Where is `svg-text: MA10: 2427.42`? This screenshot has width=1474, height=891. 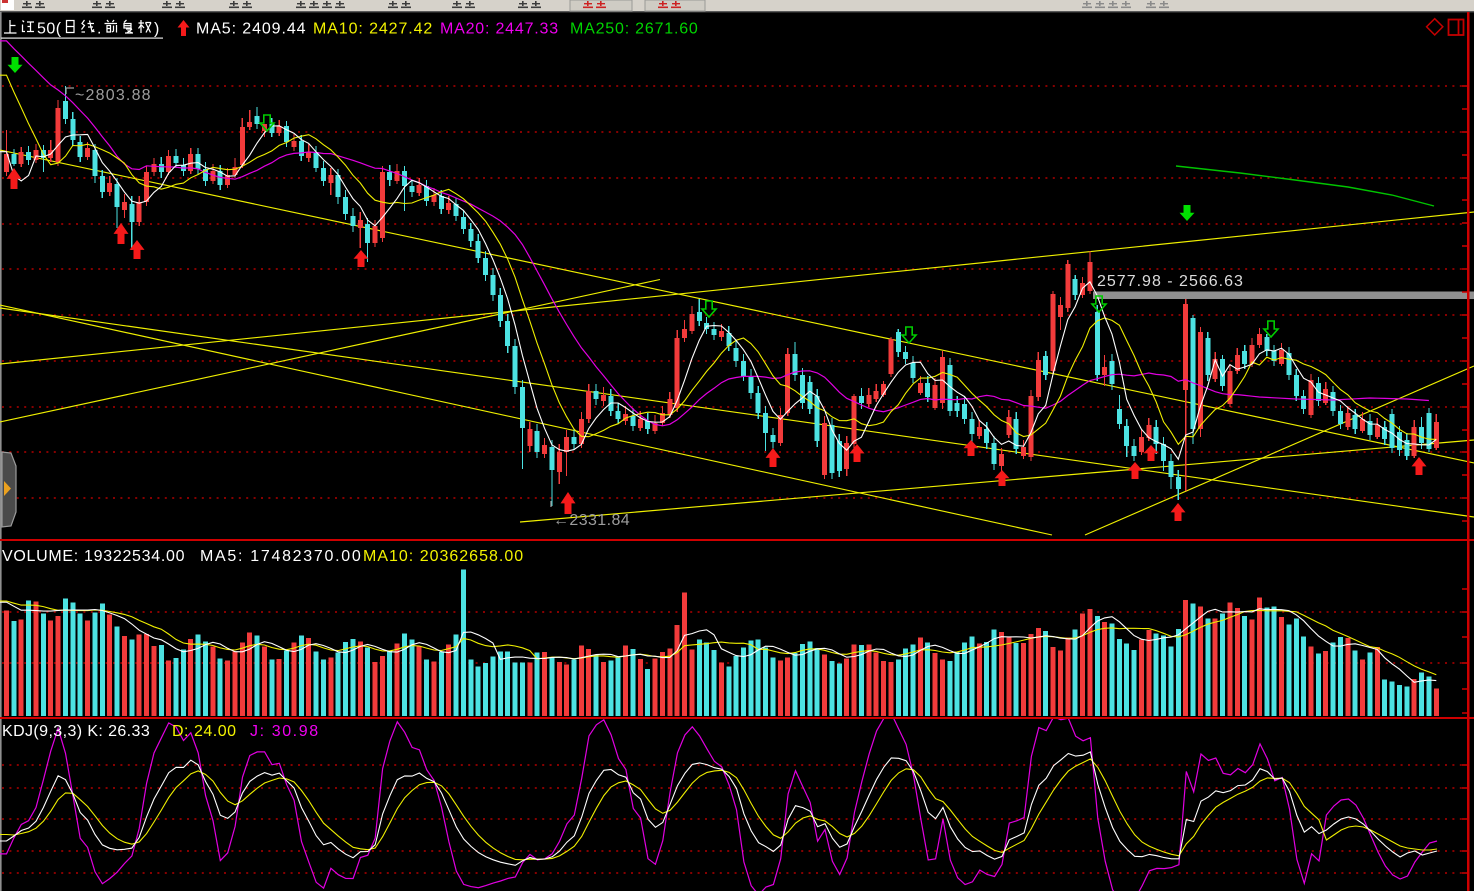 svg-text: MA10: 2427.42 is located at coordinates (373, 29).